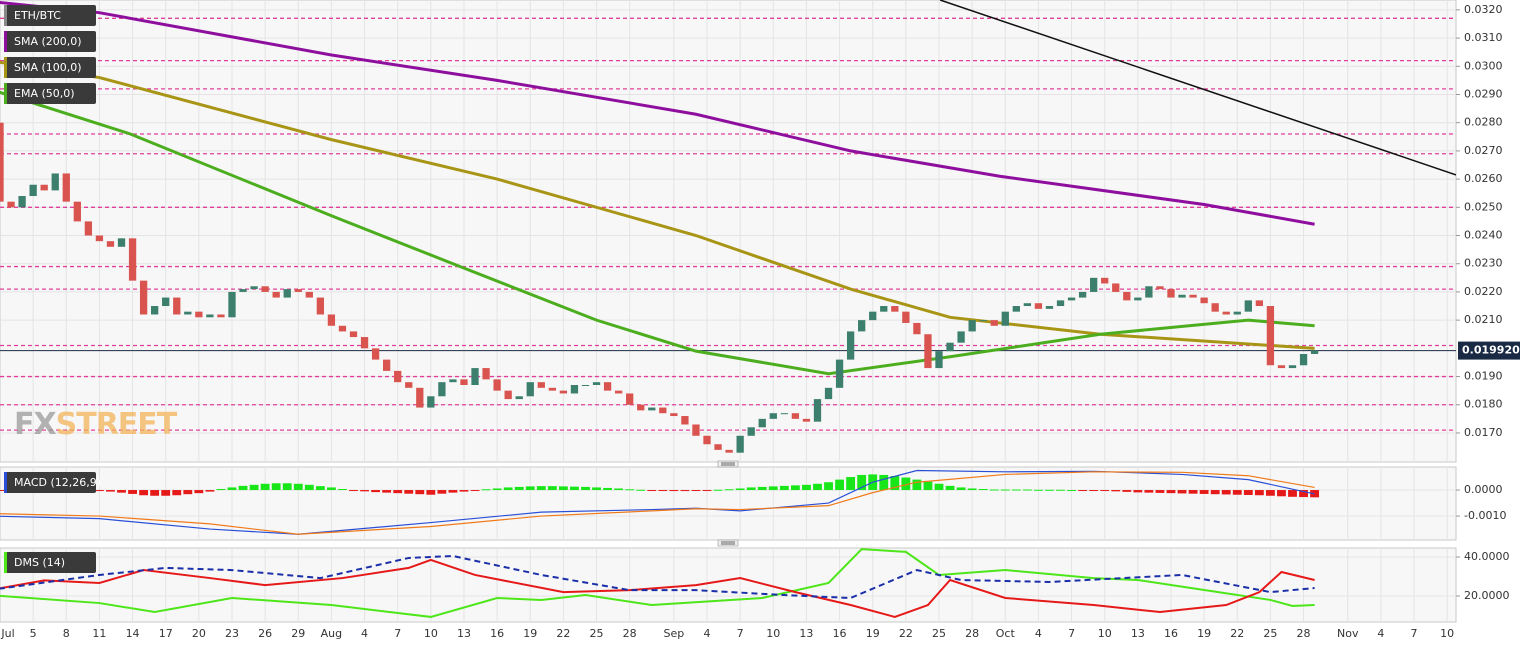 This screenshot has width=1534, height=647. I want to click on x-tick-label: 10, so click(431, 633).